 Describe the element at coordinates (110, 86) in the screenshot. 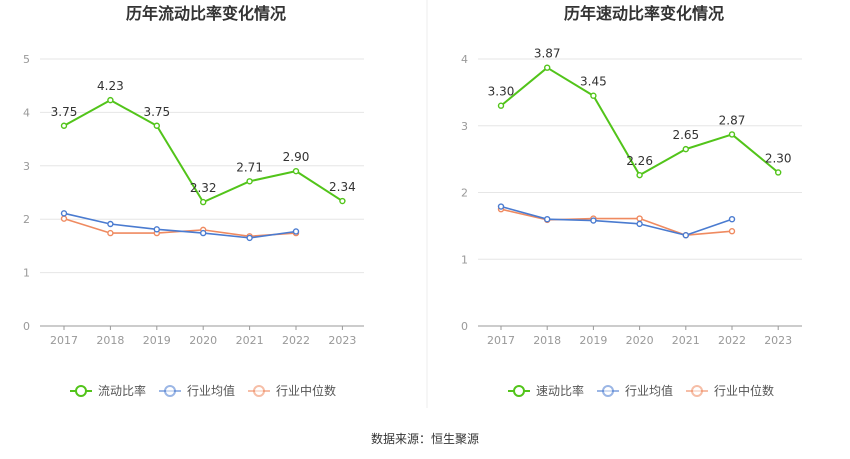

I see `data-label: 4.23` at that location.